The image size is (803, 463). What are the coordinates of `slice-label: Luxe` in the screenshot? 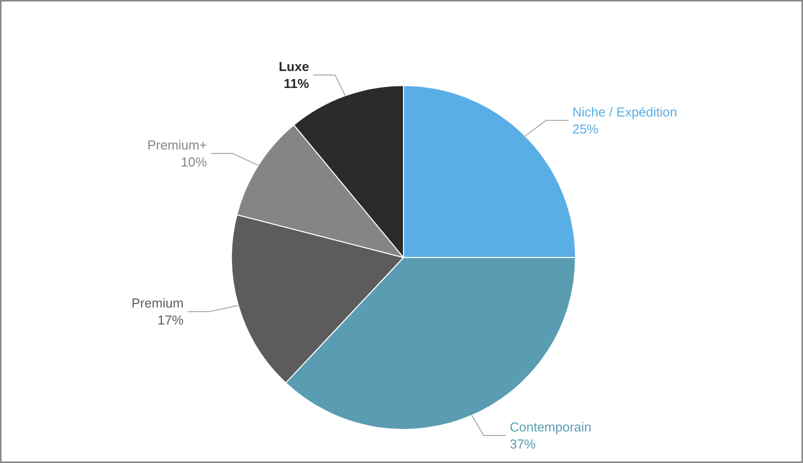 It's located at (294, 66).